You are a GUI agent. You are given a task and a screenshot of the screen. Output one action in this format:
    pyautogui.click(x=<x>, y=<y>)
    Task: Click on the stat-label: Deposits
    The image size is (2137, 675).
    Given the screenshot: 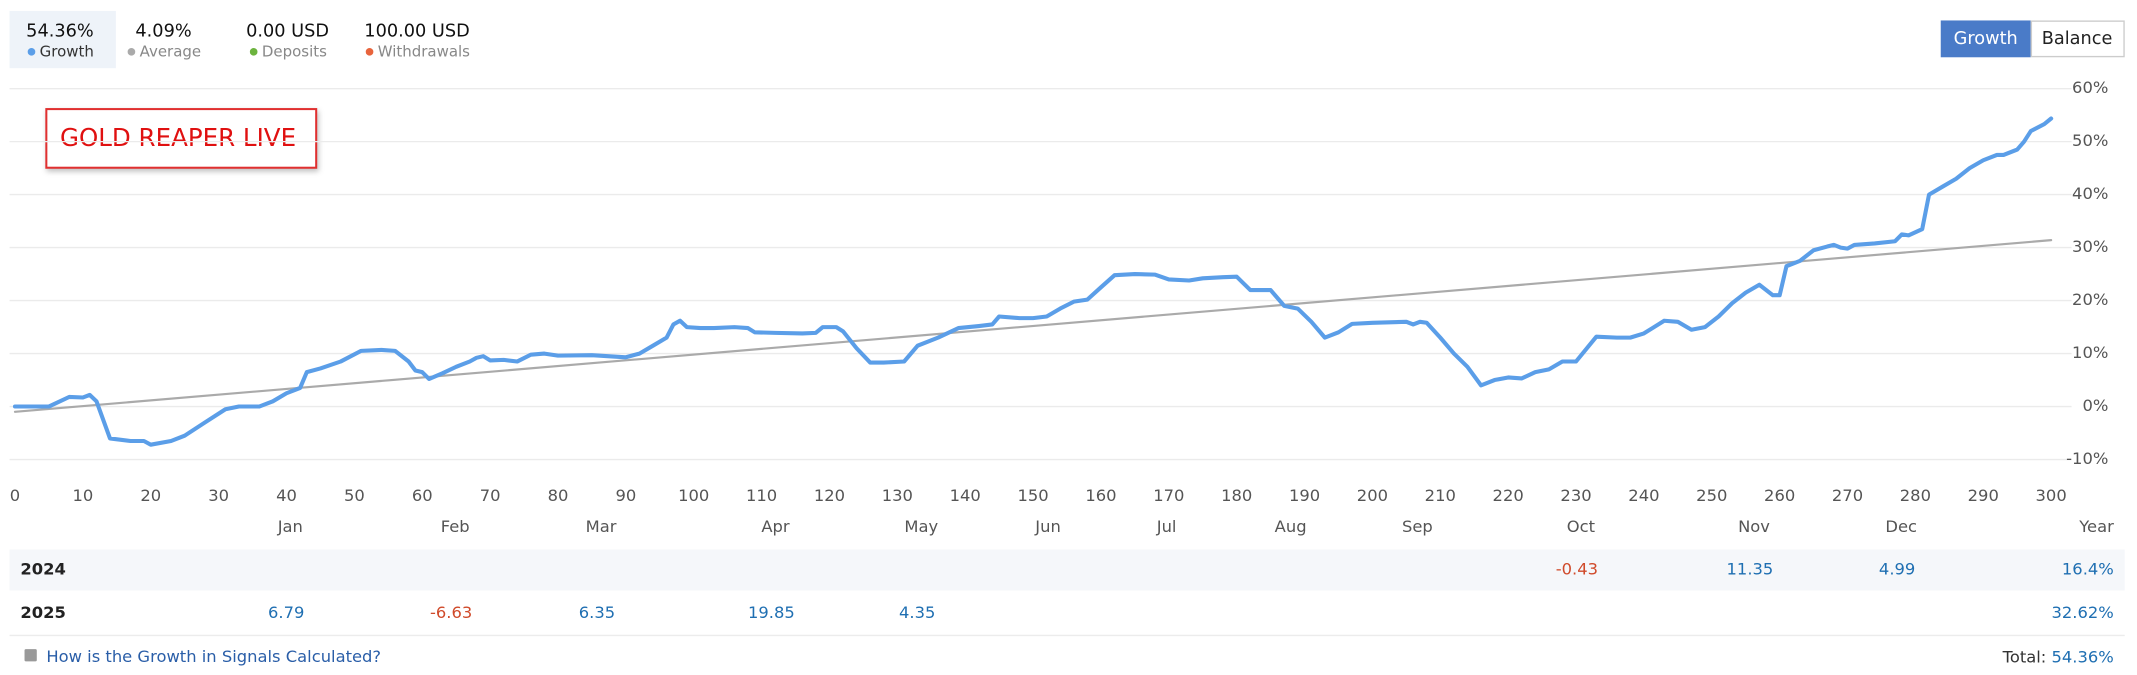 What is the action you would take?
    pyautogui.click(x=294, y=51)
    